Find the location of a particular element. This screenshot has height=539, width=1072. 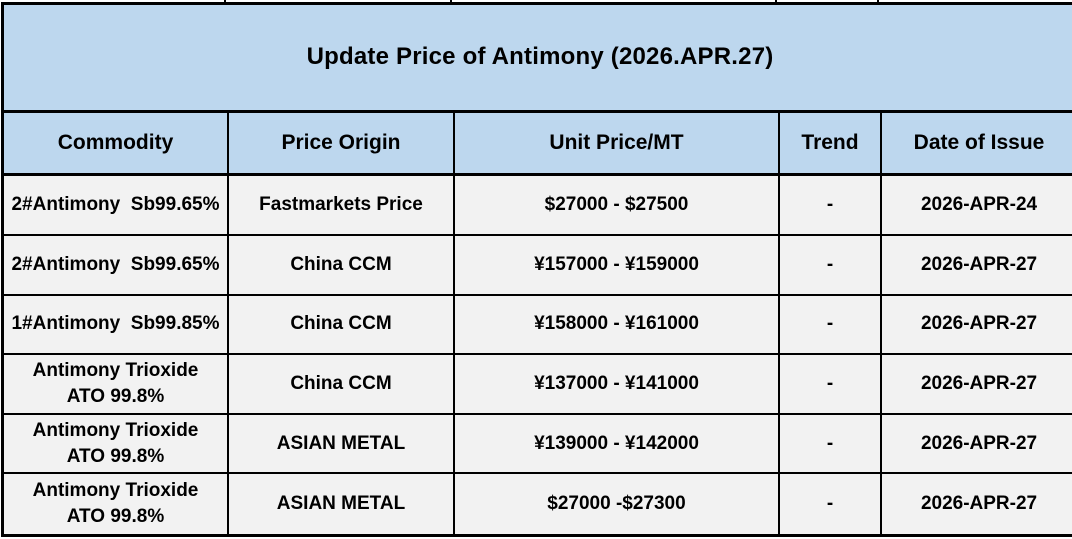

price-origin-cell: Fastmarkets Price is located at coordinates (342, 206).